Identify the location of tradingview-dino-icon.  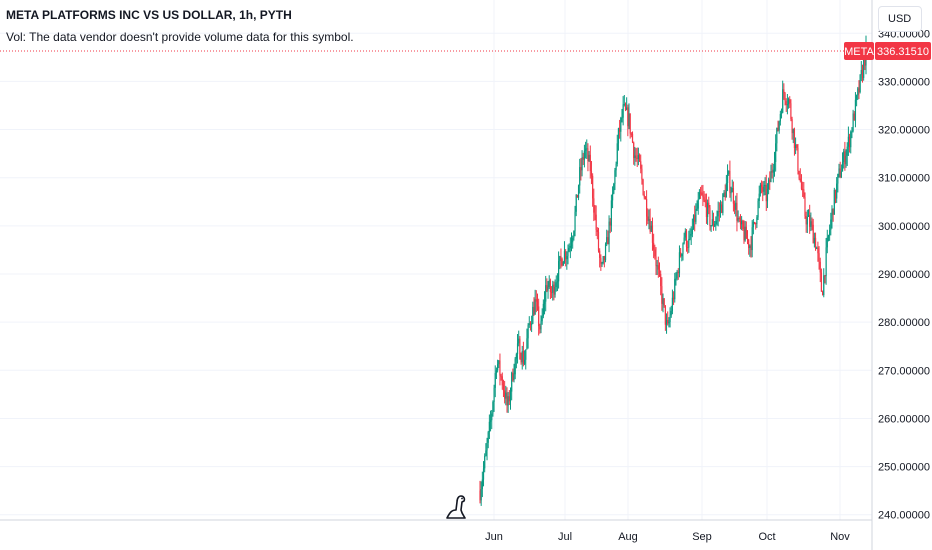
(456, 505).